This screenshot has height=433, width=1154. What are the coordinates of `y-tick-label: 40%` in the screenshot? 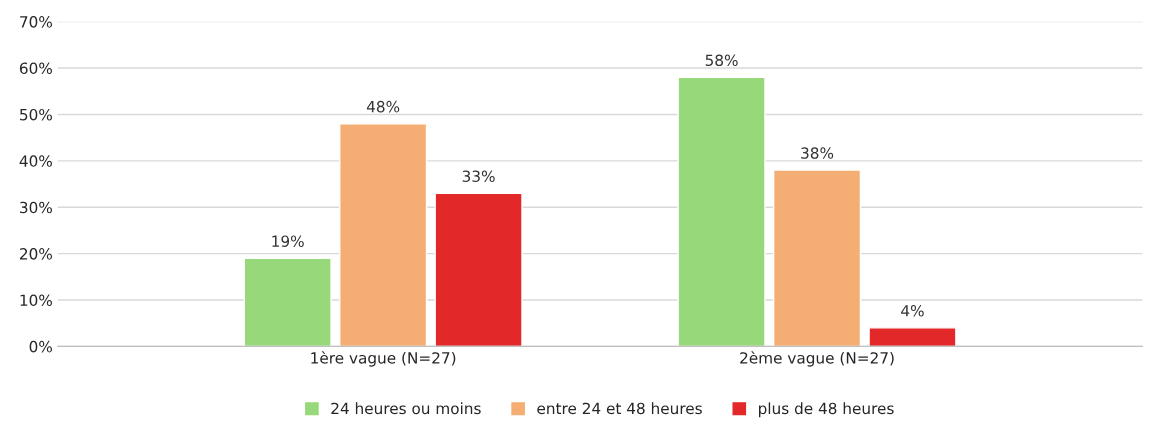 It's located at (35, 161).